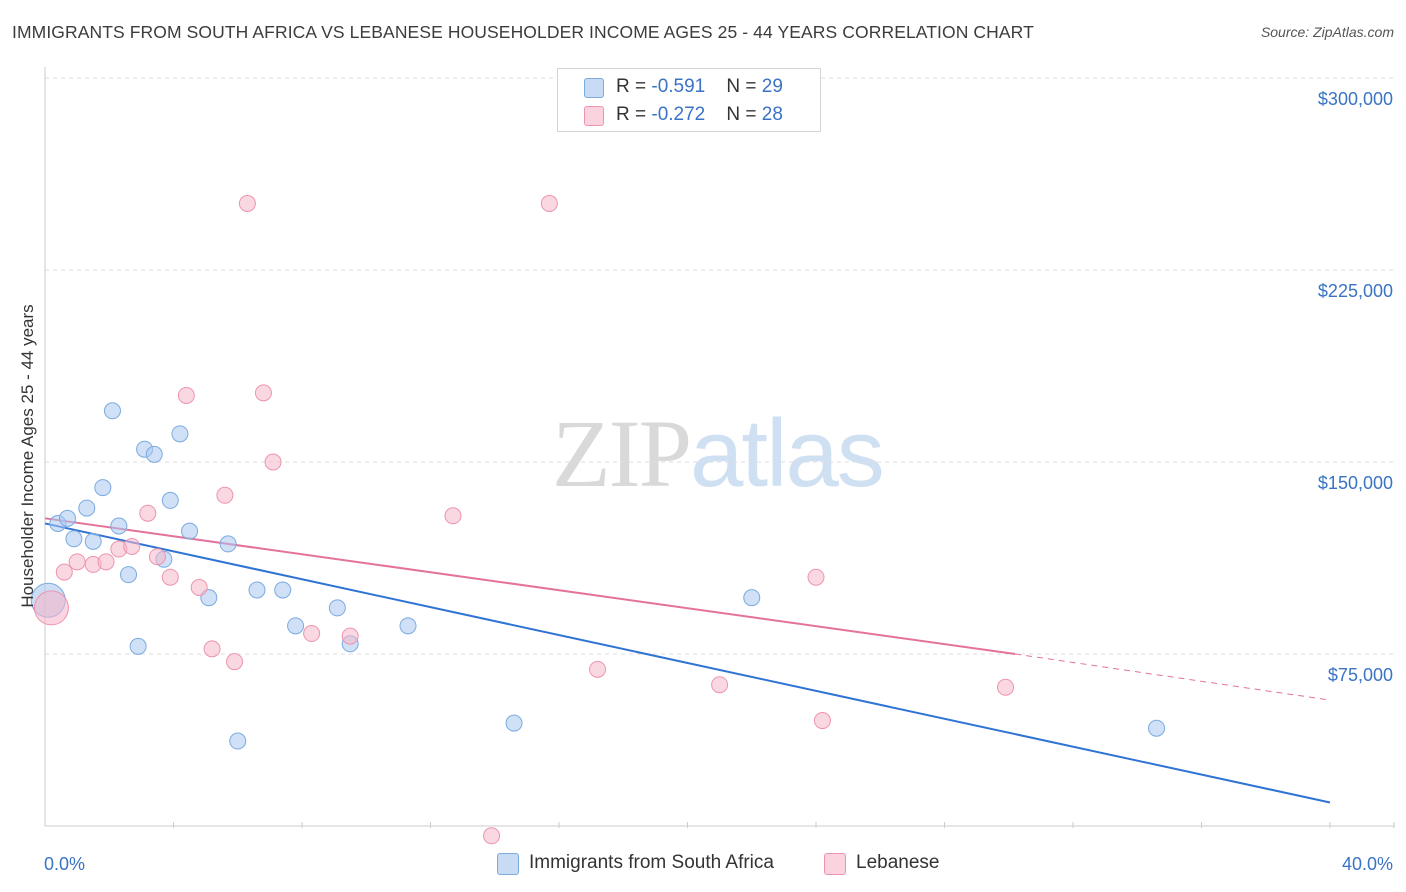  Describe the element at coordinates (594, 116) in the screenshot. I see `legend-swatch-lebanese` at that location.